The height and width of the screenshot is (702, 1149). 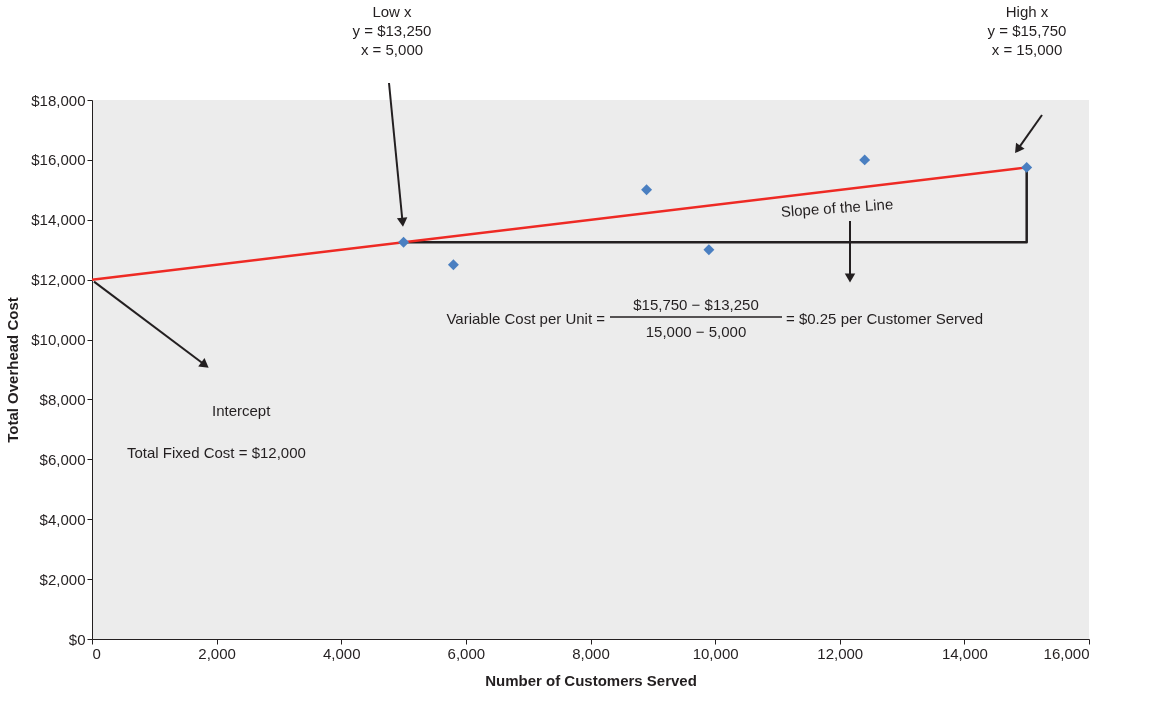 What do you see at coordinates (466, 653) in the screenshot?
I see `x-tick-label: 6,000` at bounding box center [466, 653].